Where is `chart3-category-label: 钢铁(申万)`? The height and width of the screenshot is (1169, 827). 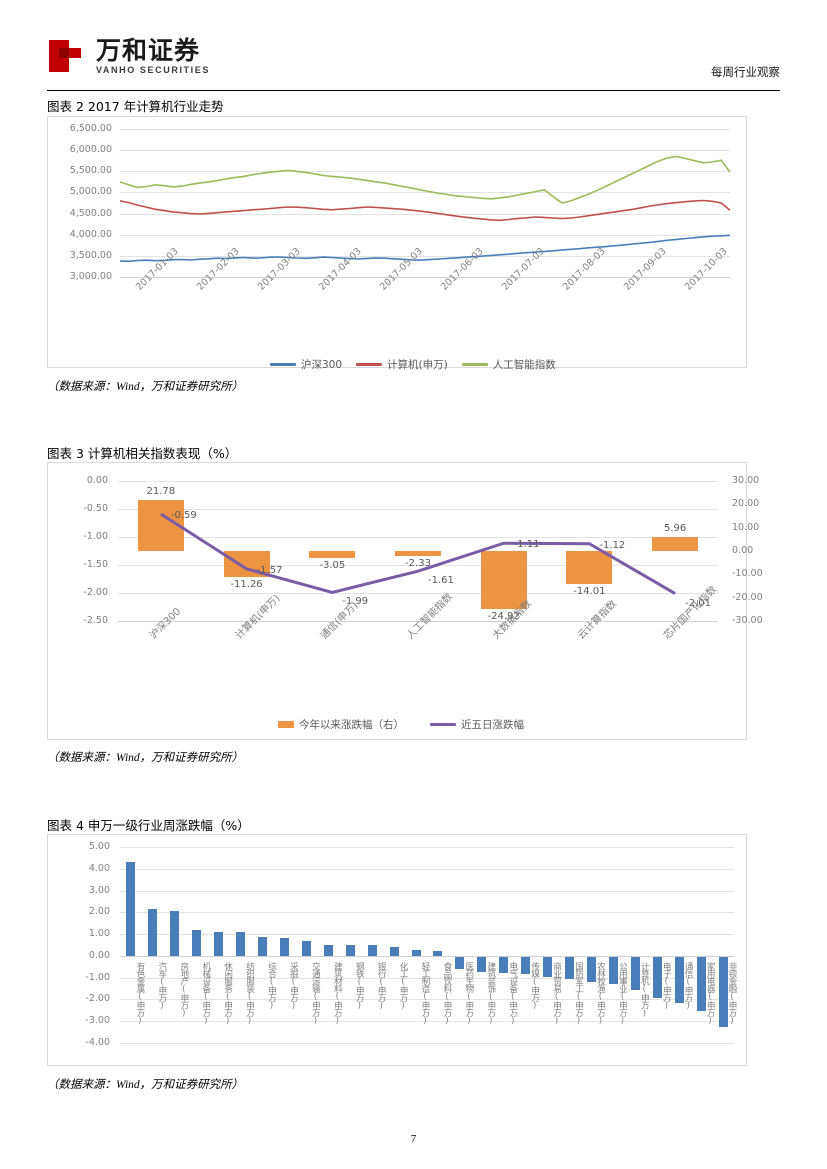 chart3-category-label: 钢铁(申万) is located at coordinates (359, 985).